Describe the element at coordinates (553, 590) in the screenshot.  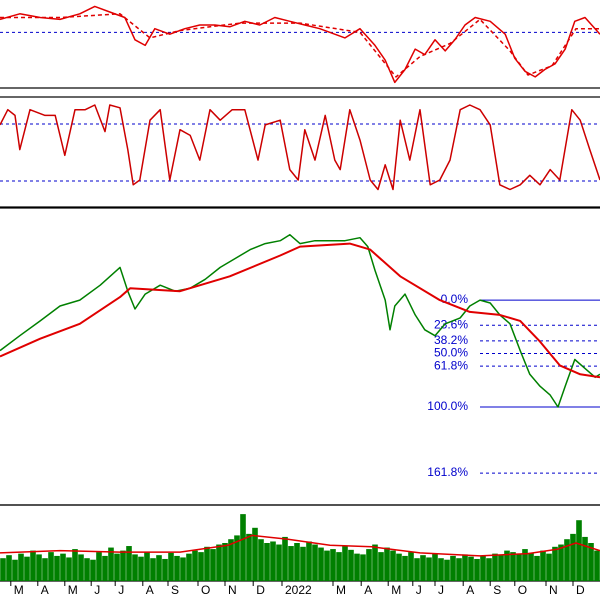
I see `x-tick-label: N` at that location.